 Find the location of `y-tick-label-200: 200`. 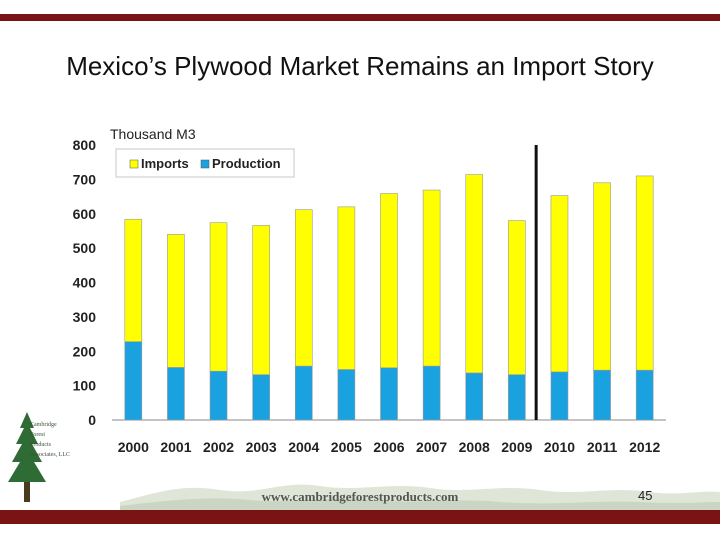

y-tick-label-200: 200 is located at coordinates (85, 351).